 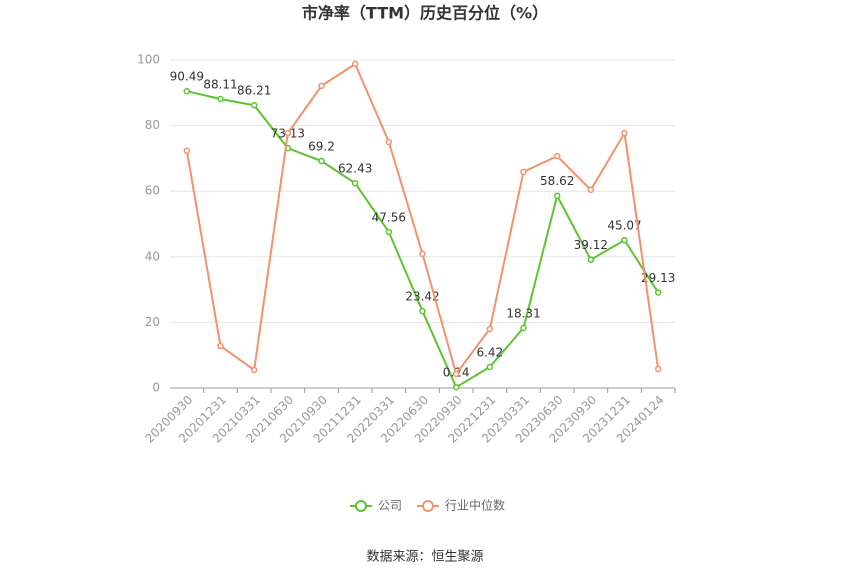 What do you see at coordinates (156, 388) in the screenshot?
I see `y-tick-label: 0` at bounding box center [156, 388].